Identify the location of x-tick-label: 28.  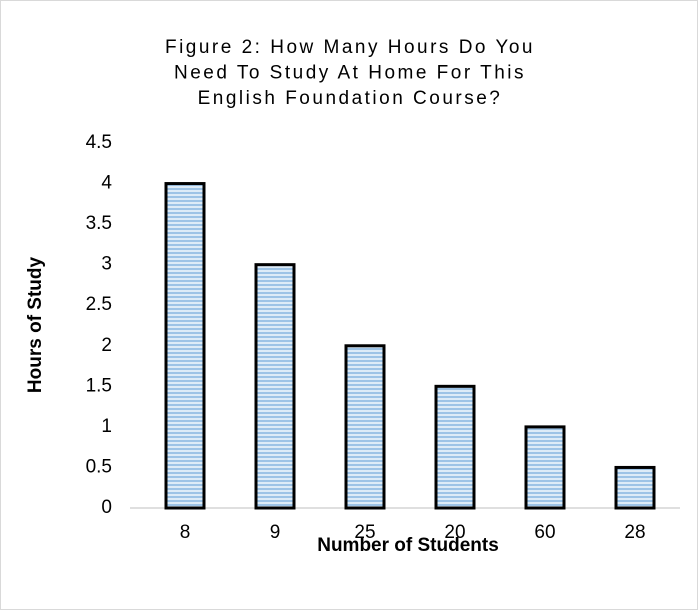
(634, 532).